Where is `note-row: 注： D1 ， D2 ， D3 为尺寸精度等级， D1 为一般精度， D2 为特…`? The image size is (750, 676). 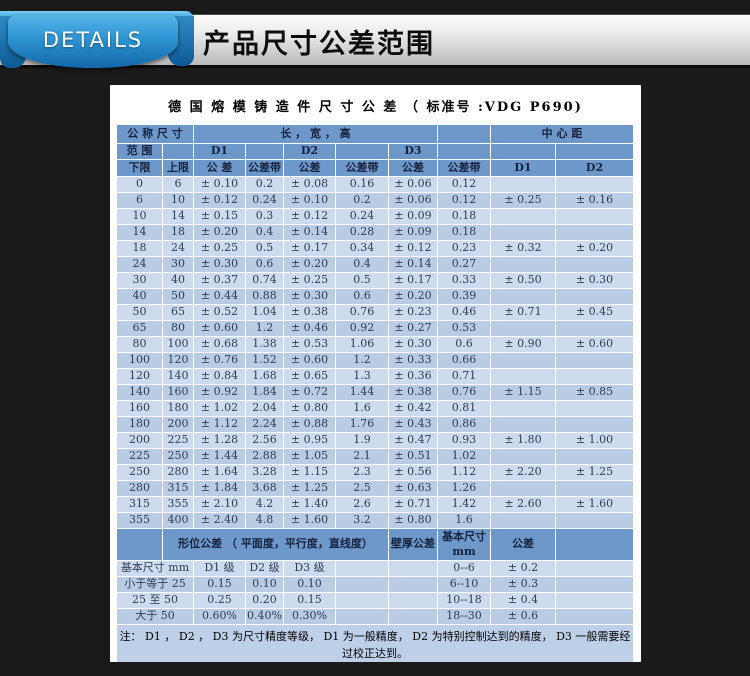 note-row: 注： D1 ， D2 ， D3 为尺寸精度等级， D1 为一般精度， D2 为特… is located at coordinates (375, 642).